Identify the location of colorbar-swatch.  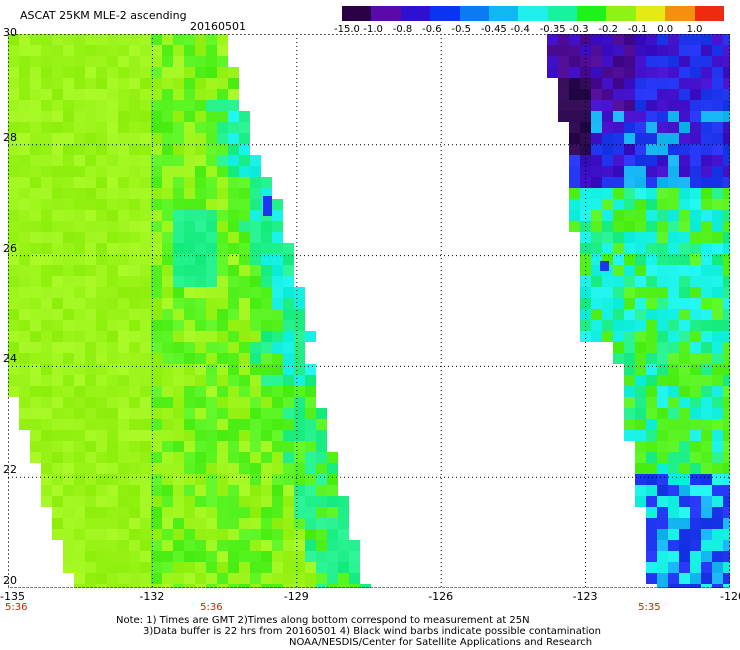
(709, 13).